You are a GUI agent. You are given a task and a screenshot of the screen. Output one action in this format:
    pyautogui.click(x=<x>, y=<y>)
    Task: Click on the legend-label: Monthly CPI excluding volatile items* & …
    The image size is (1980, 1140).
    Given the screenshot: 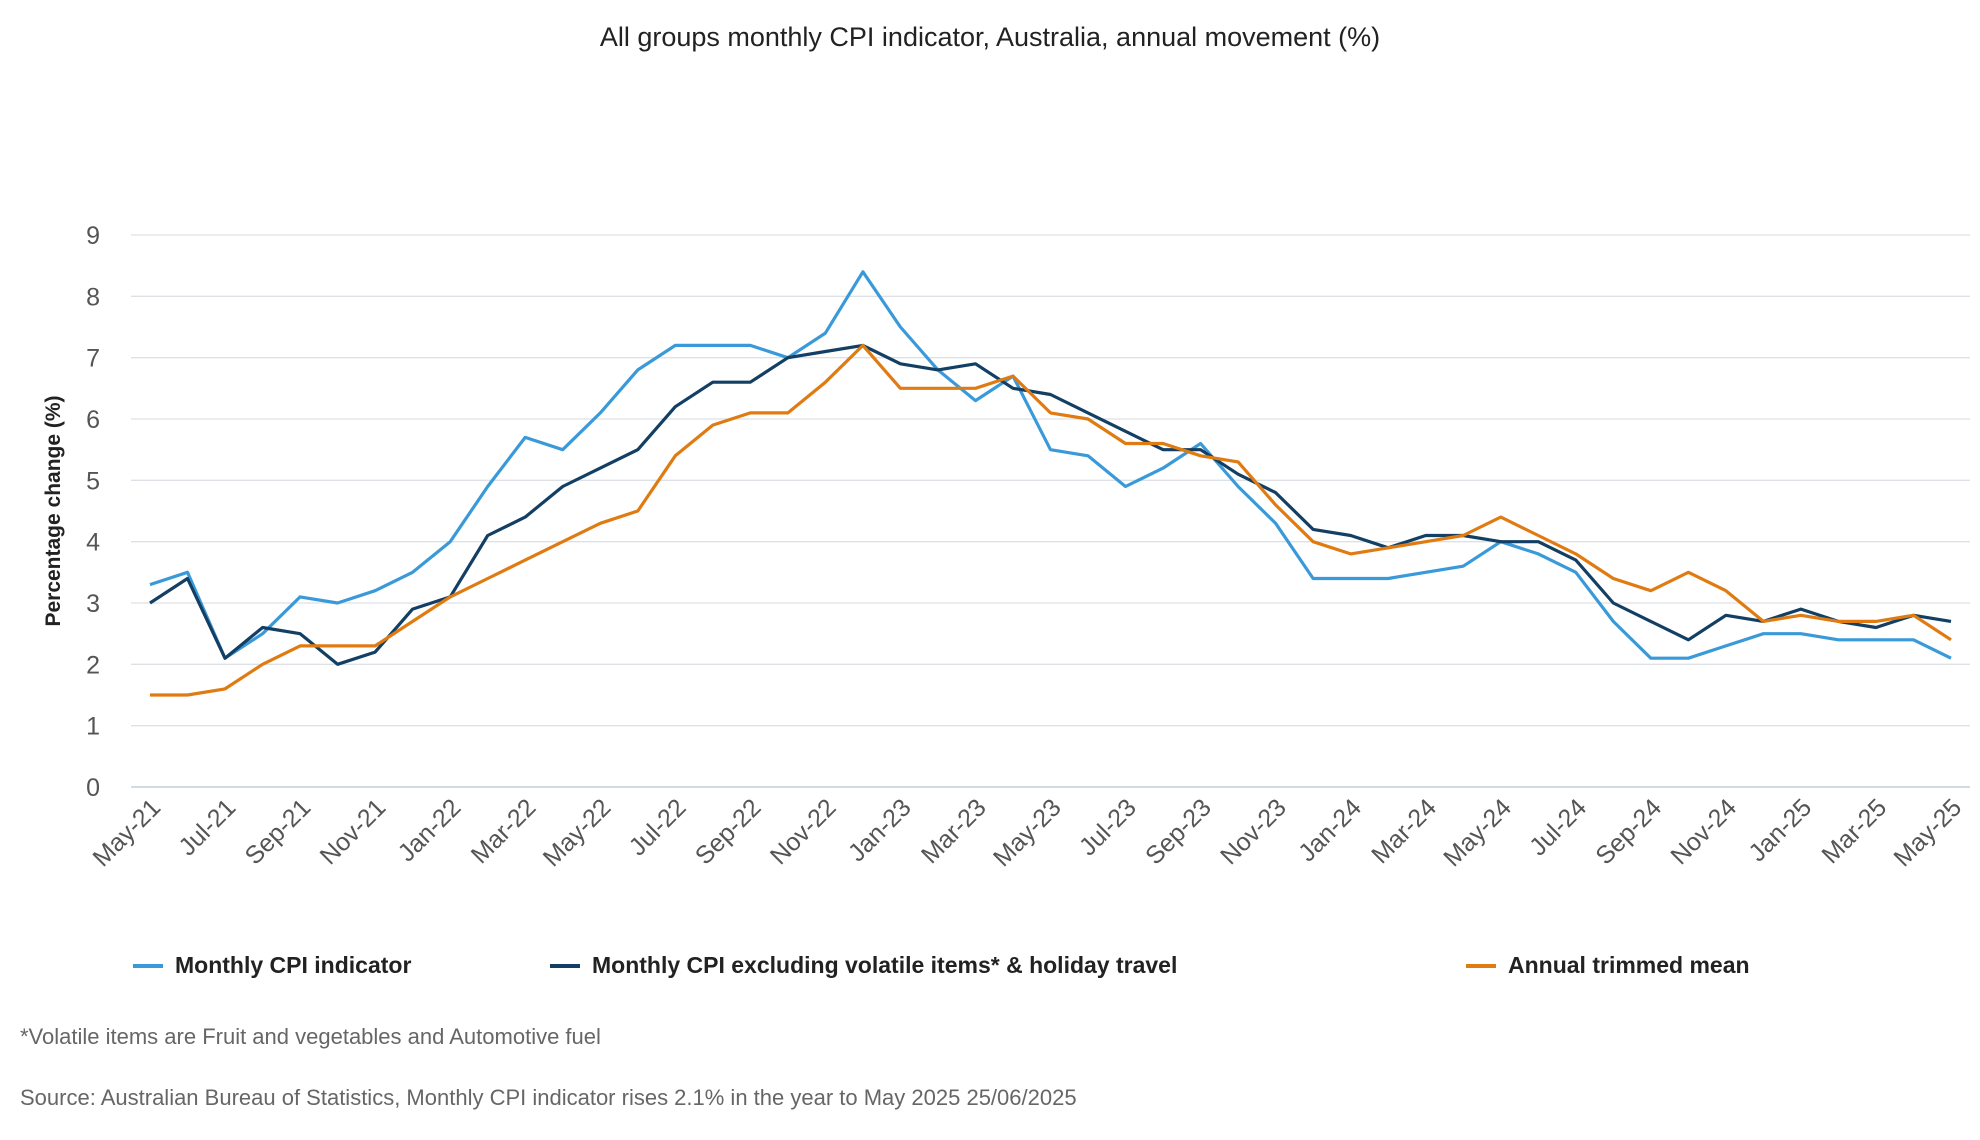 What is the action you would take?
    pyautogui.click(x=885, y=965)
    